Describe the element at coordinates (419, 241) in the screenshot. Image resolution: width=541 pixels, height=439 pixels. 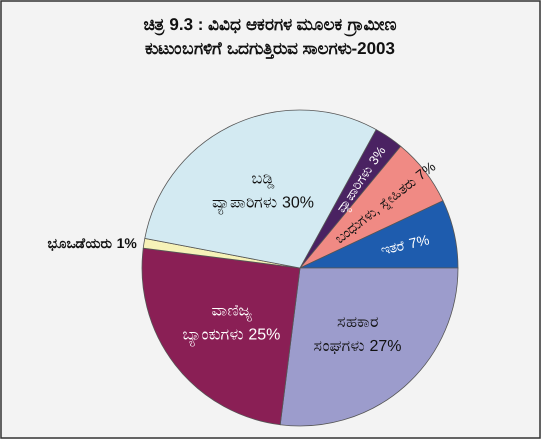
I see `data-label: 7%` at that location.